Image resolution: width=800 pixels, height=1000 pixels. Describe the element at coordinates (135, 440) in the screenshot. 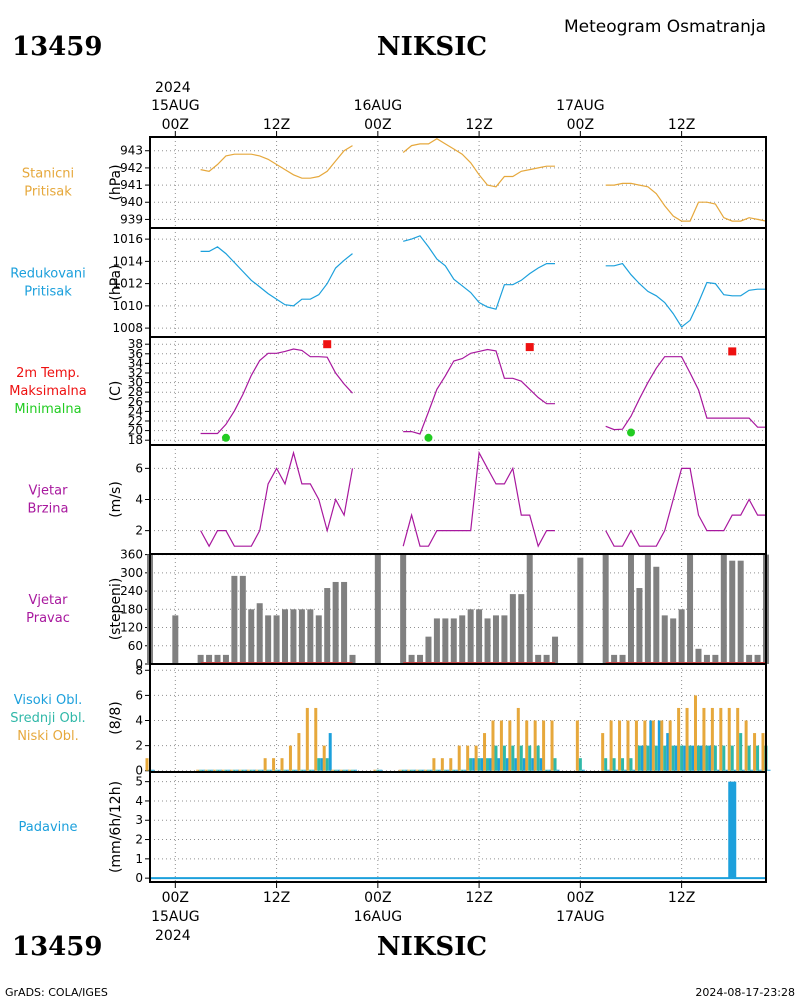

I see `y-tick-label: 18` at that location.